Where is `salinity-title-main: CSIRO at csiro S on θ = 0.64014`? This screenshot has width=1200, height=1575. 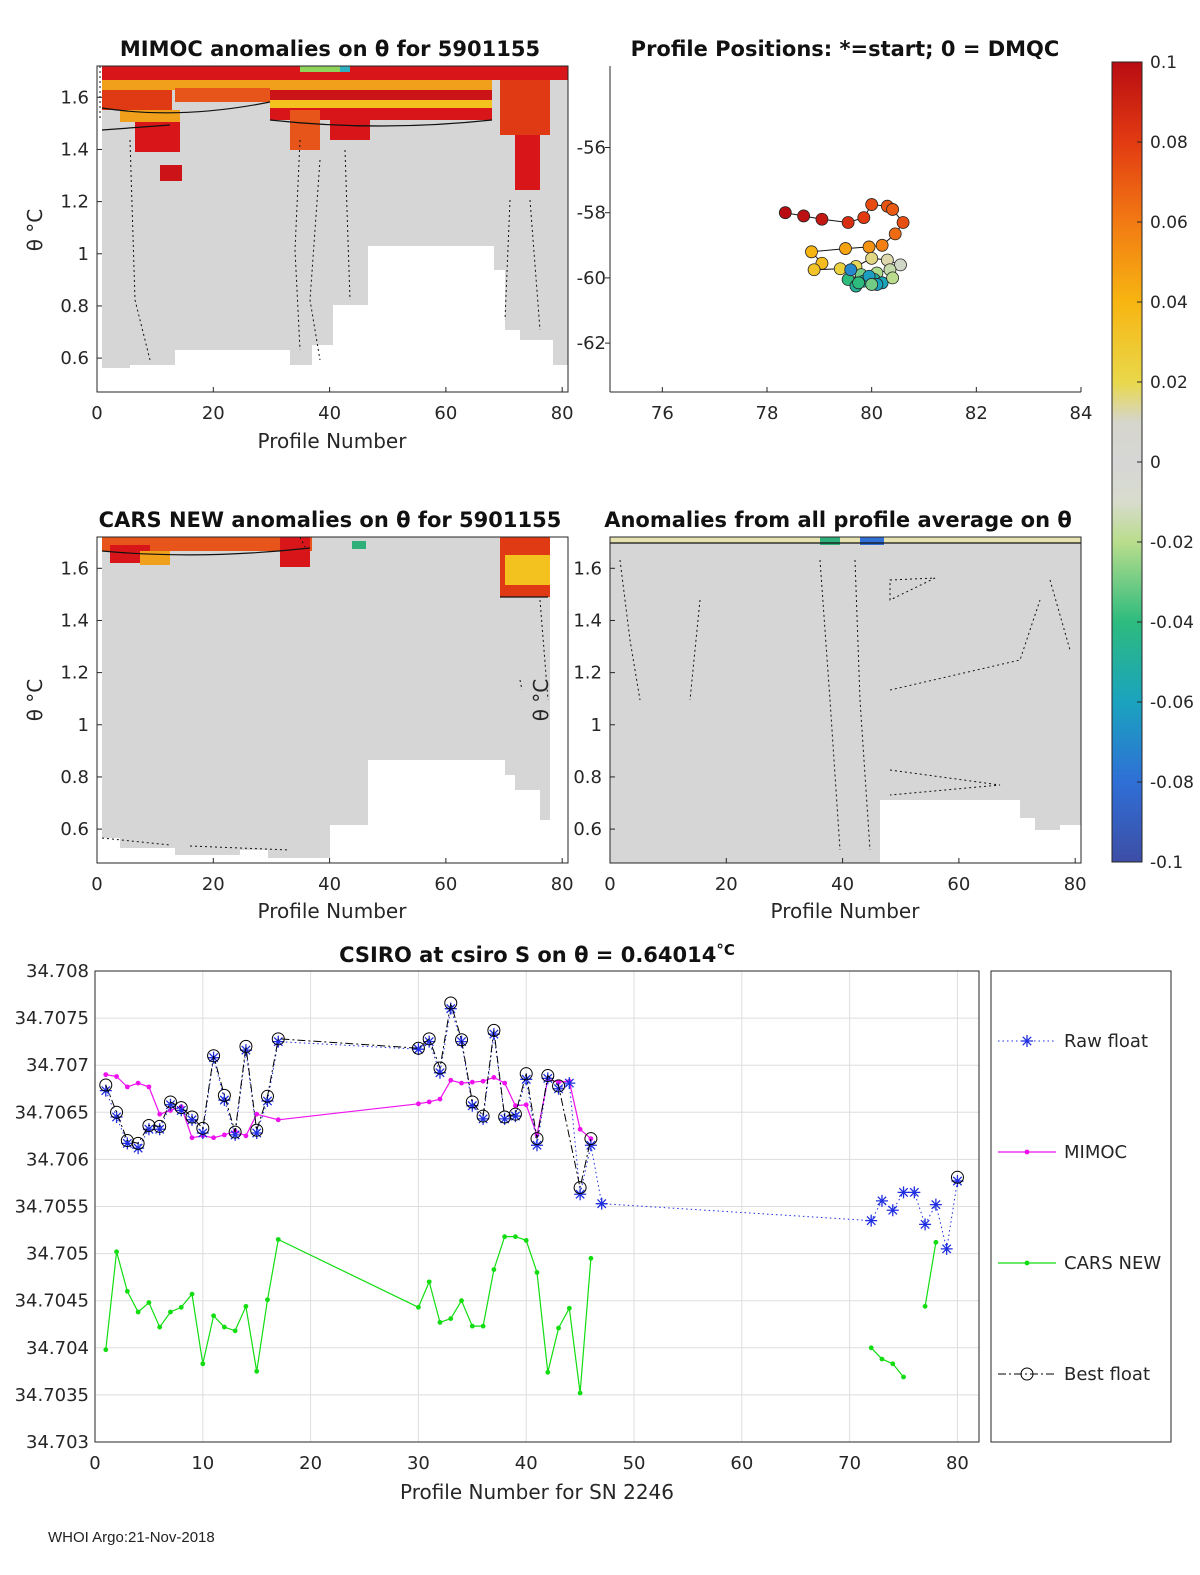 salinity-title-main: CSIRO at csiro S on θ = 0.64014 is located at coordinates (527, 955).